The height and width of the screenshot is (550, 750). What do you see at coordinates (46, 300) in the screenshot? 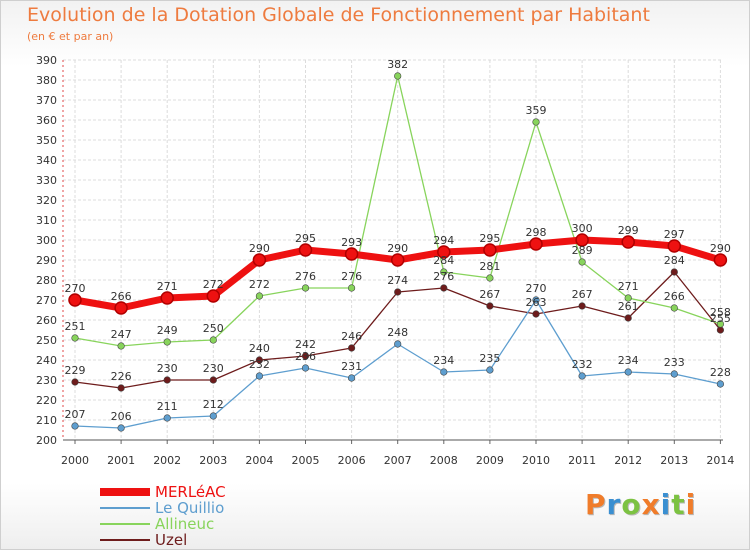
I see `y-tick-label: 270` at bounding box center [46, 300].